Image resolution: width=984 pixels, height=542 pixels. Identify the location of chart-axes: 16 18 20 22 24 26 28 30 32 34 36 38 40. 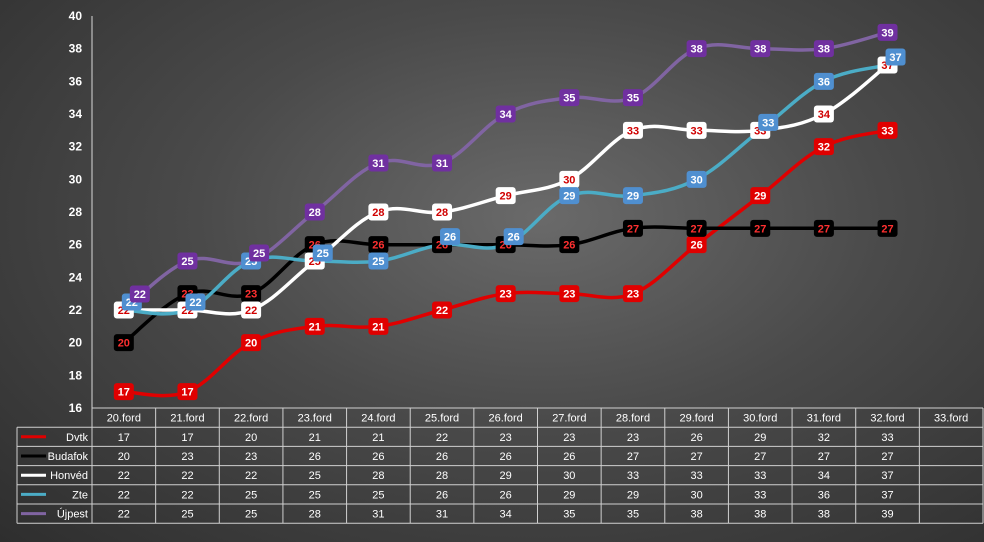
(81, 212).